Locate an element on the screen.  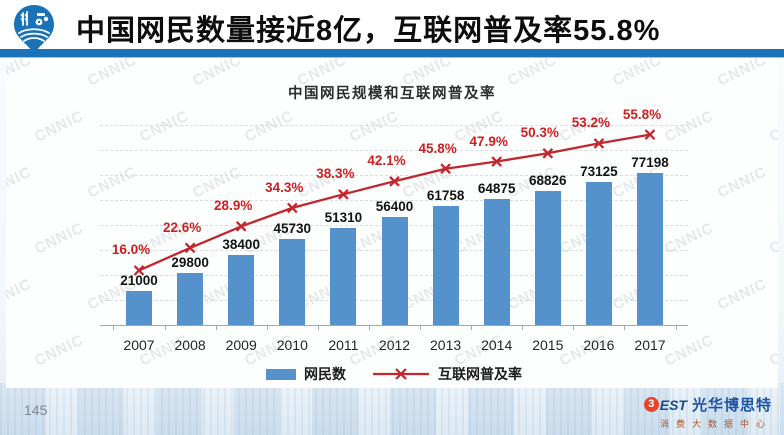
footer-logo: 3 EST 光华博思特 消费大数据中心 is located at coordinates (707, 412).